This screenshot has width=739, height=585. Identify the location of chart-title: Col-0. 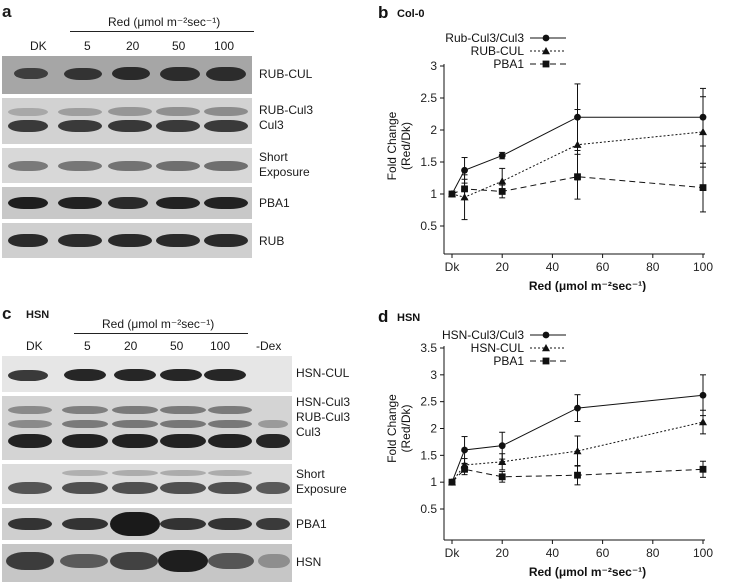
(411, 14).